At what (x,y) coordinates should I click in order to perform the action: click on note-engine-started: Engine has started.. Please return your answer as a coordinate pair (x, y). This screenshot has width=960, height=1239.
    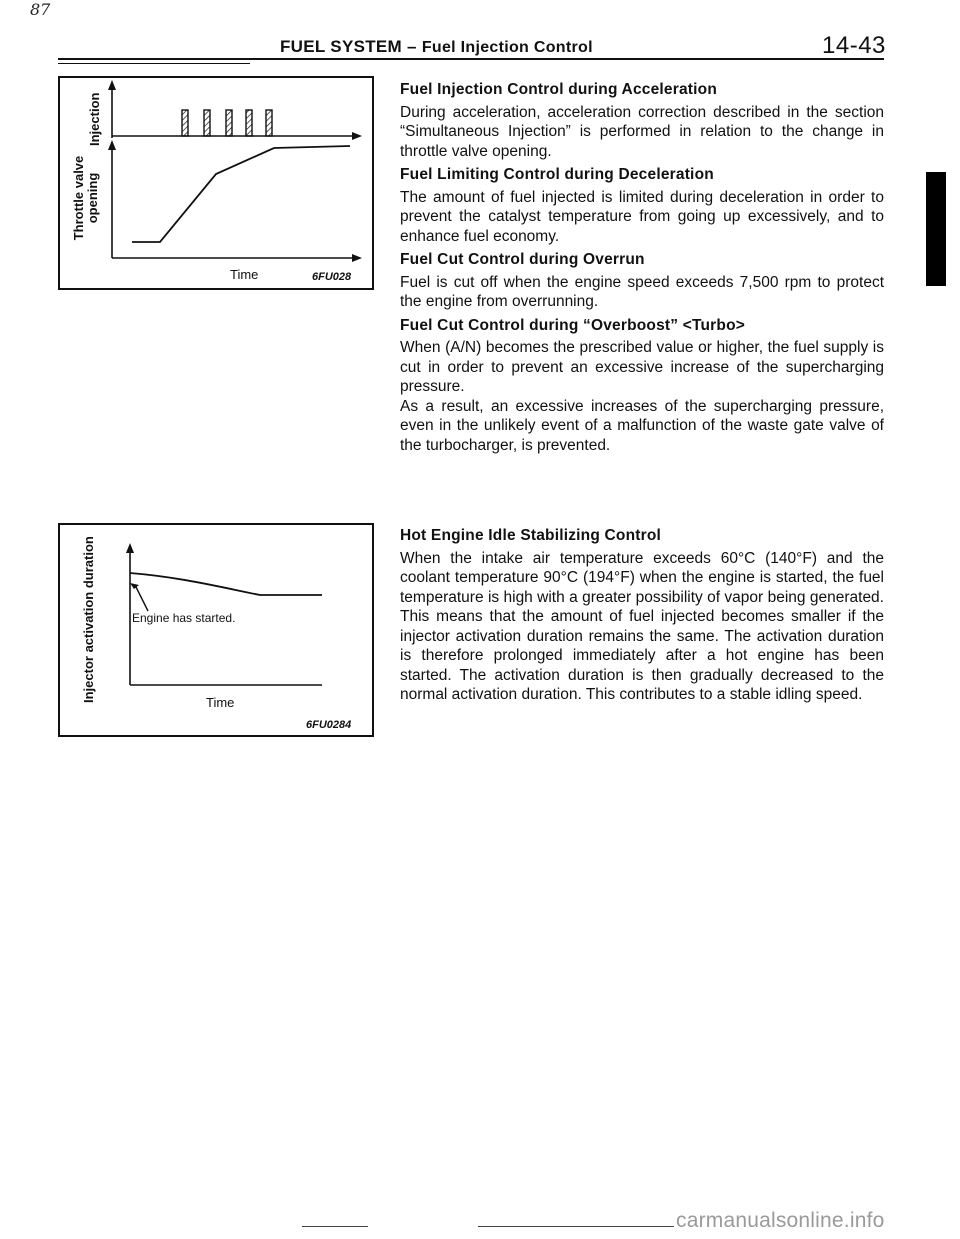
    Looking at the image, I should click on (184, 618).